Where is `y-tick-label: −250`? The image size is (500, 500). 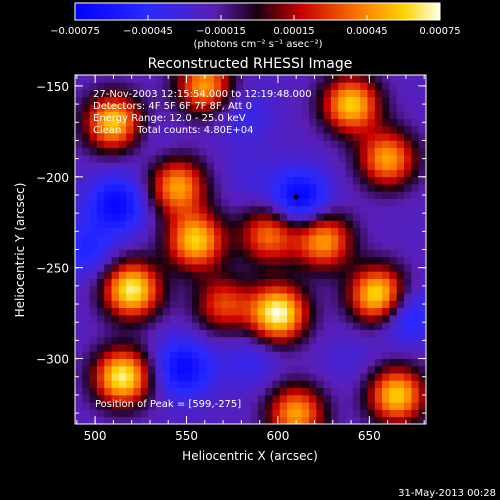
y-tick-label: −250 is located at coordinates (52, 269).